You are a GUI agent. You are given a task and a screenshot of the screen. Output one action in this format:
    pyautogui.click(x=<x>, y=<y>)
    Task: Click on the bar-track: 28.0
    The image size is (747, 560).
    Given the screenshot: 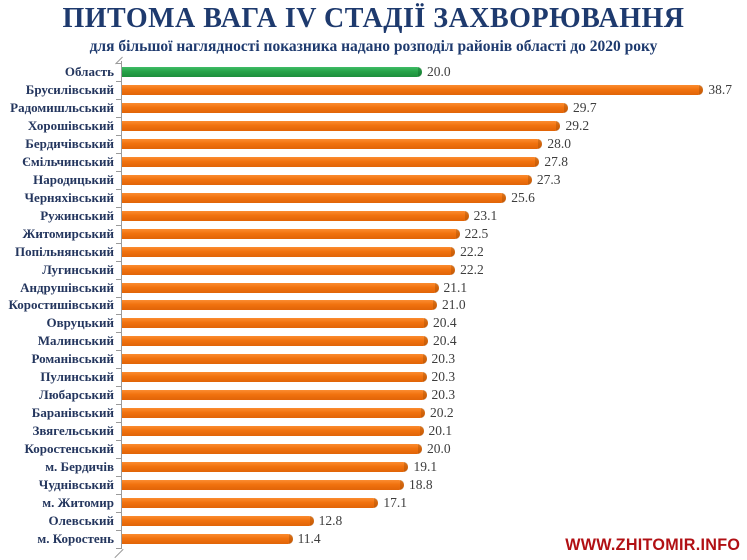 What is the action you would take?
    pyautogui.click(x=434, y=144)
    